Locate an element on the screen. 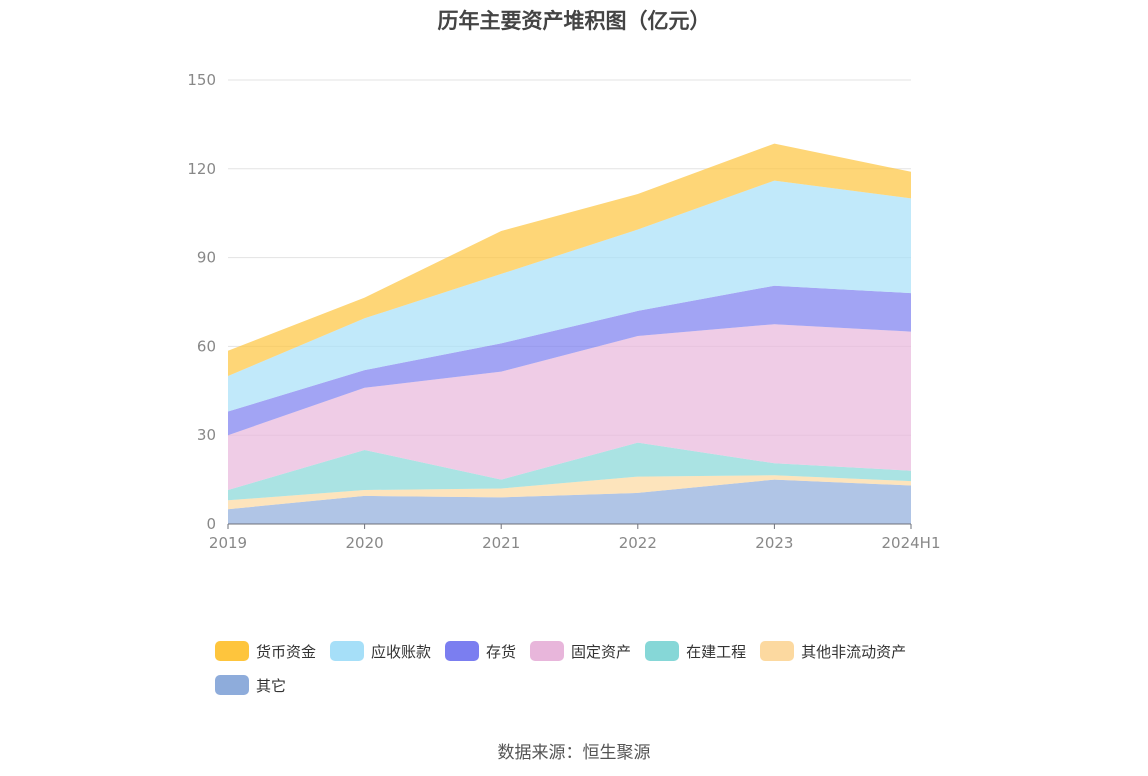 This screenshot has height=776, width=1148. legend-label: 存货 is located at coordinates (501, 651).